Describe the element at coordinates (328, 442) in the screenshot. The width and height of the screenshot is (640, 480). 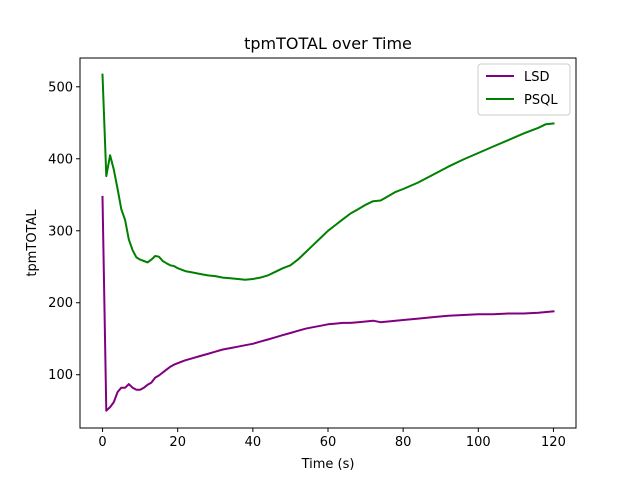
I see `x-tick-label: 60` at that location.